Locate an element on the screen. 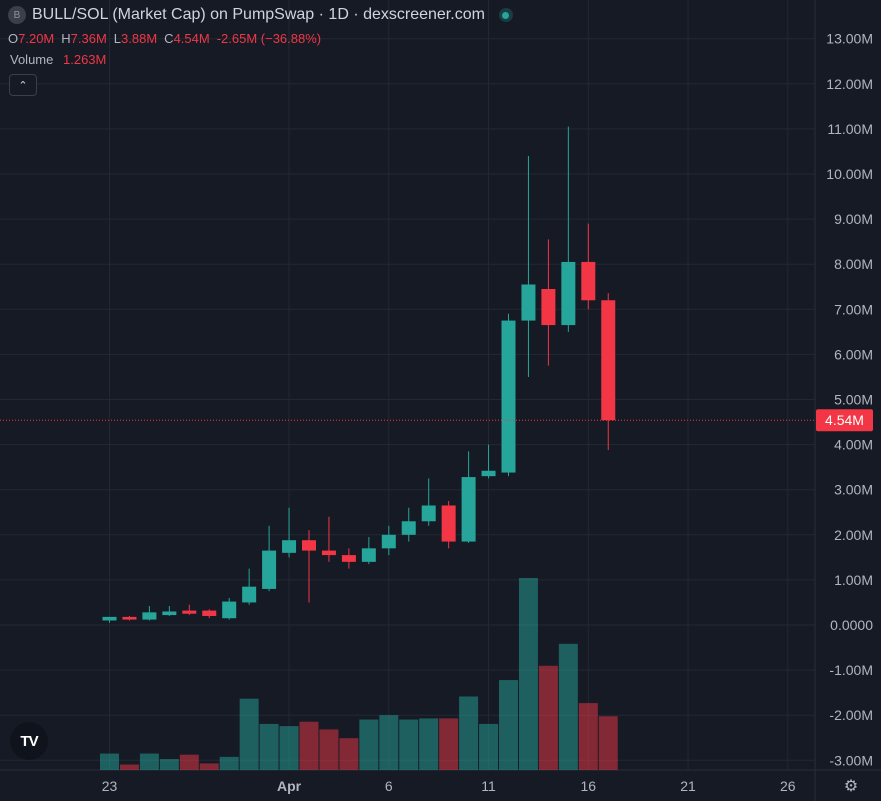 This screenshot has width=881, height=801. y-tick-label: 5.00M is located at coordinates (853, 400).